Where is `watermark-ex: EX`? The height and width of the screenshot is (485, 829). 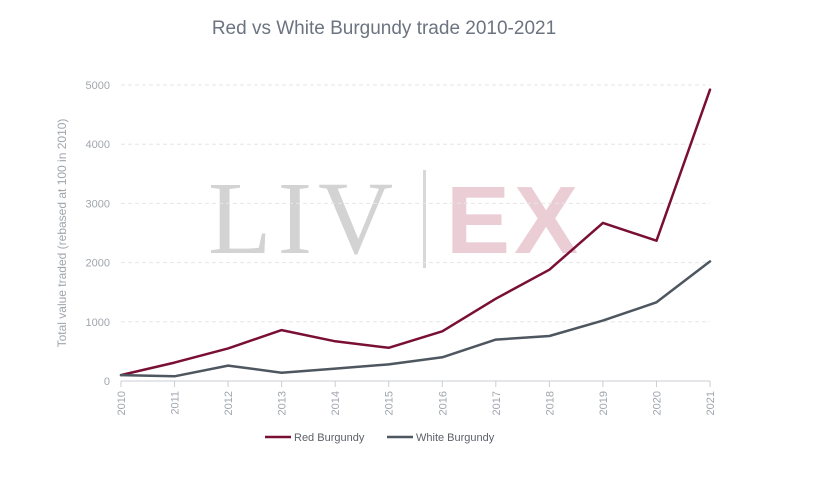
watermark-ex: EX is located at coordinates (514, 220).